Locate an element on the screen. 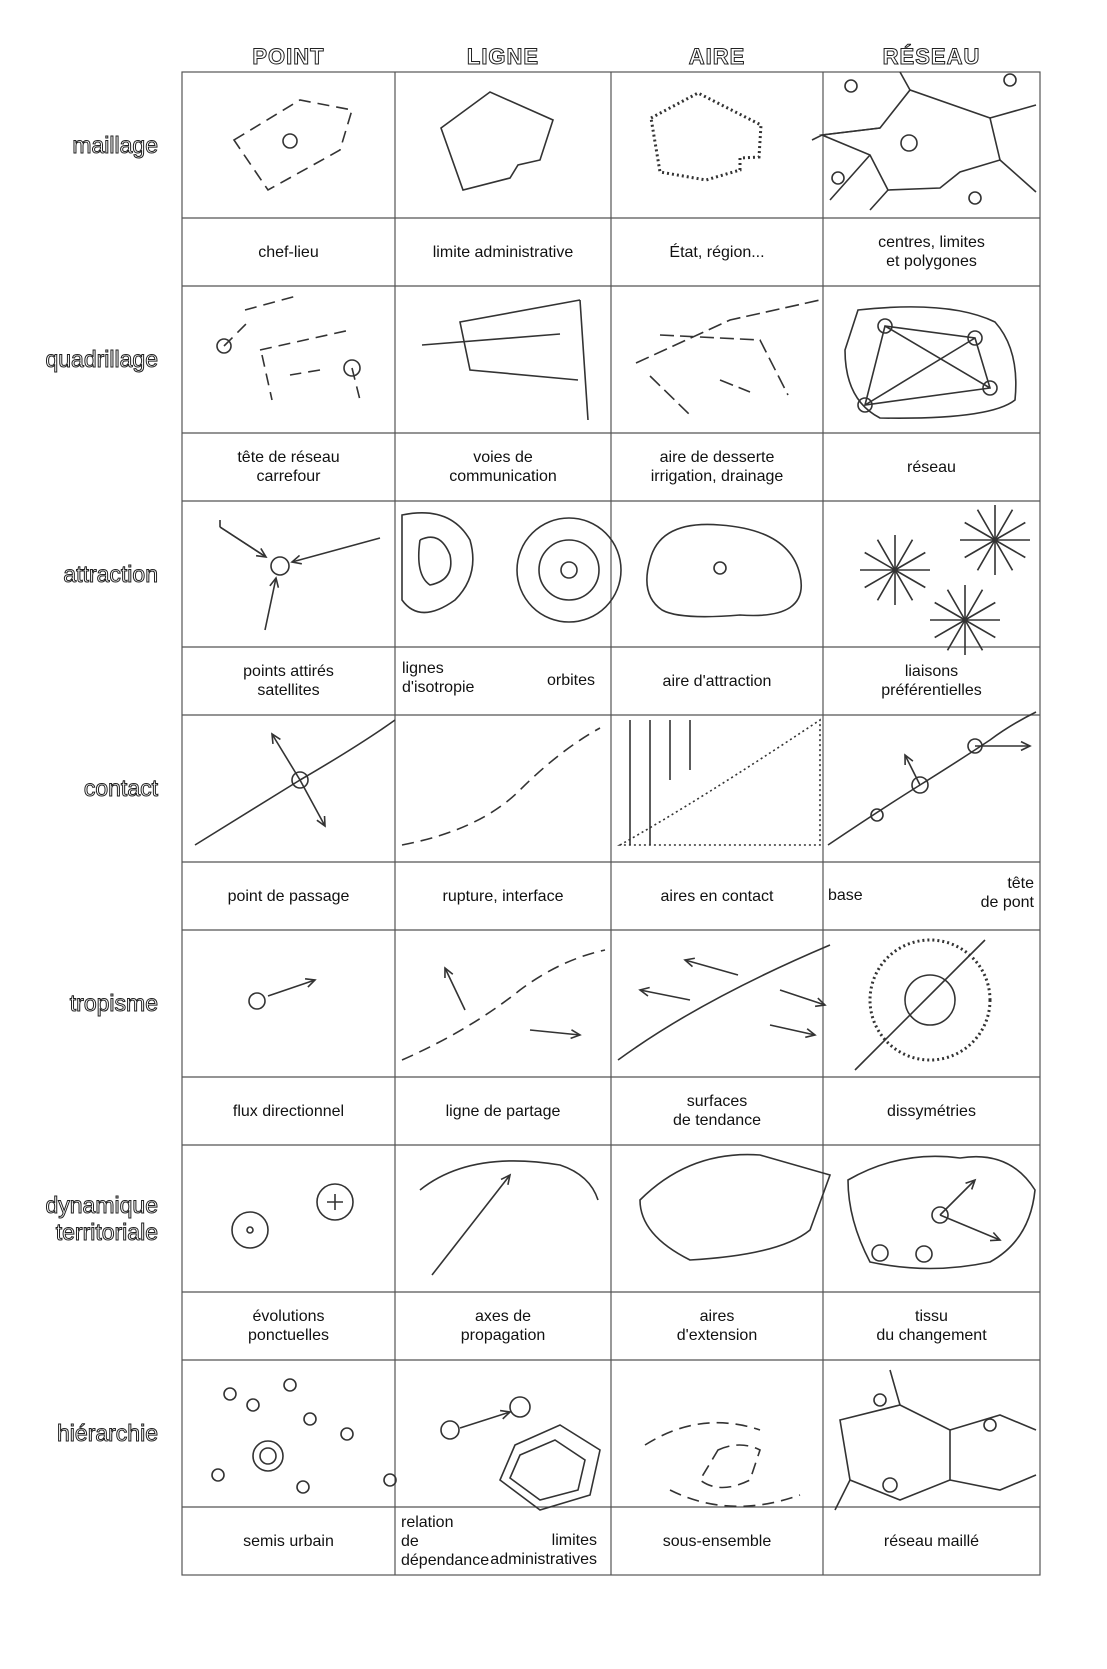  row-label-6: hiérarchie is located at coordinates (108, 1433).